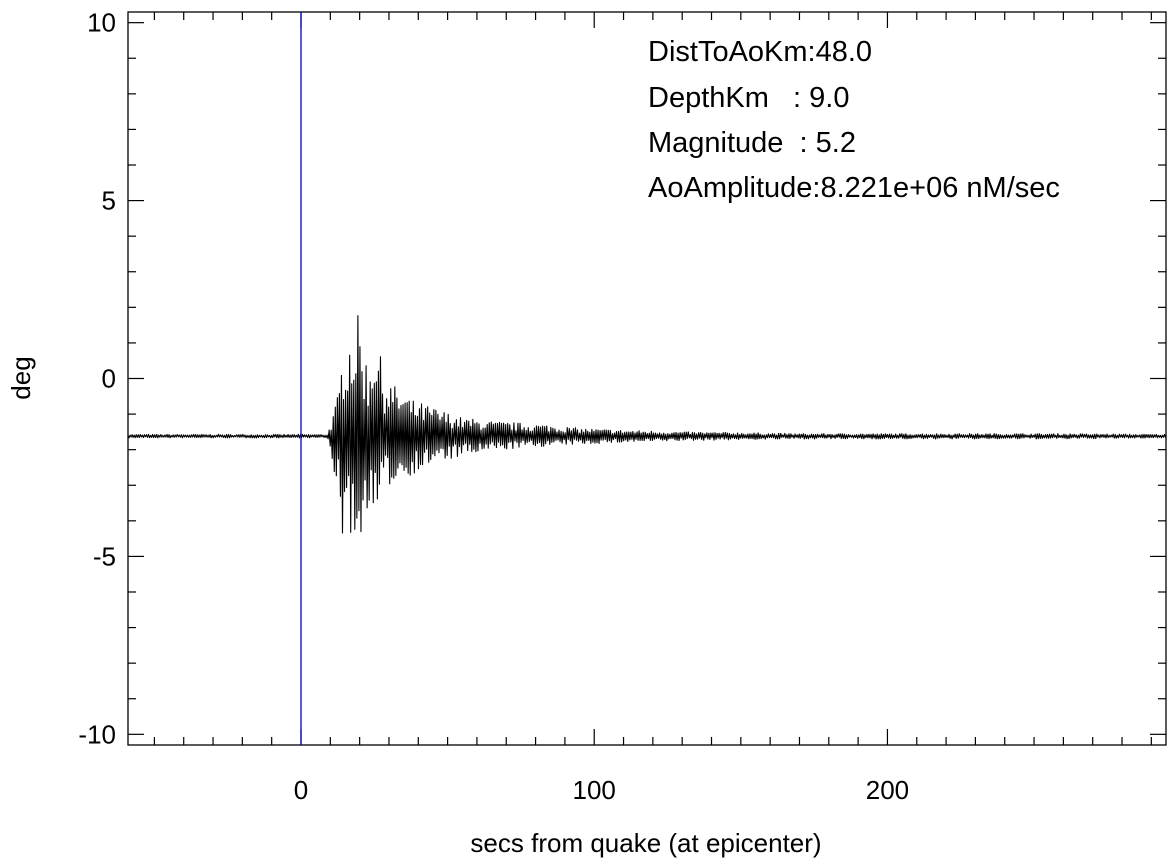  I want to click on y-tick-label: -5, so click(104, 556).